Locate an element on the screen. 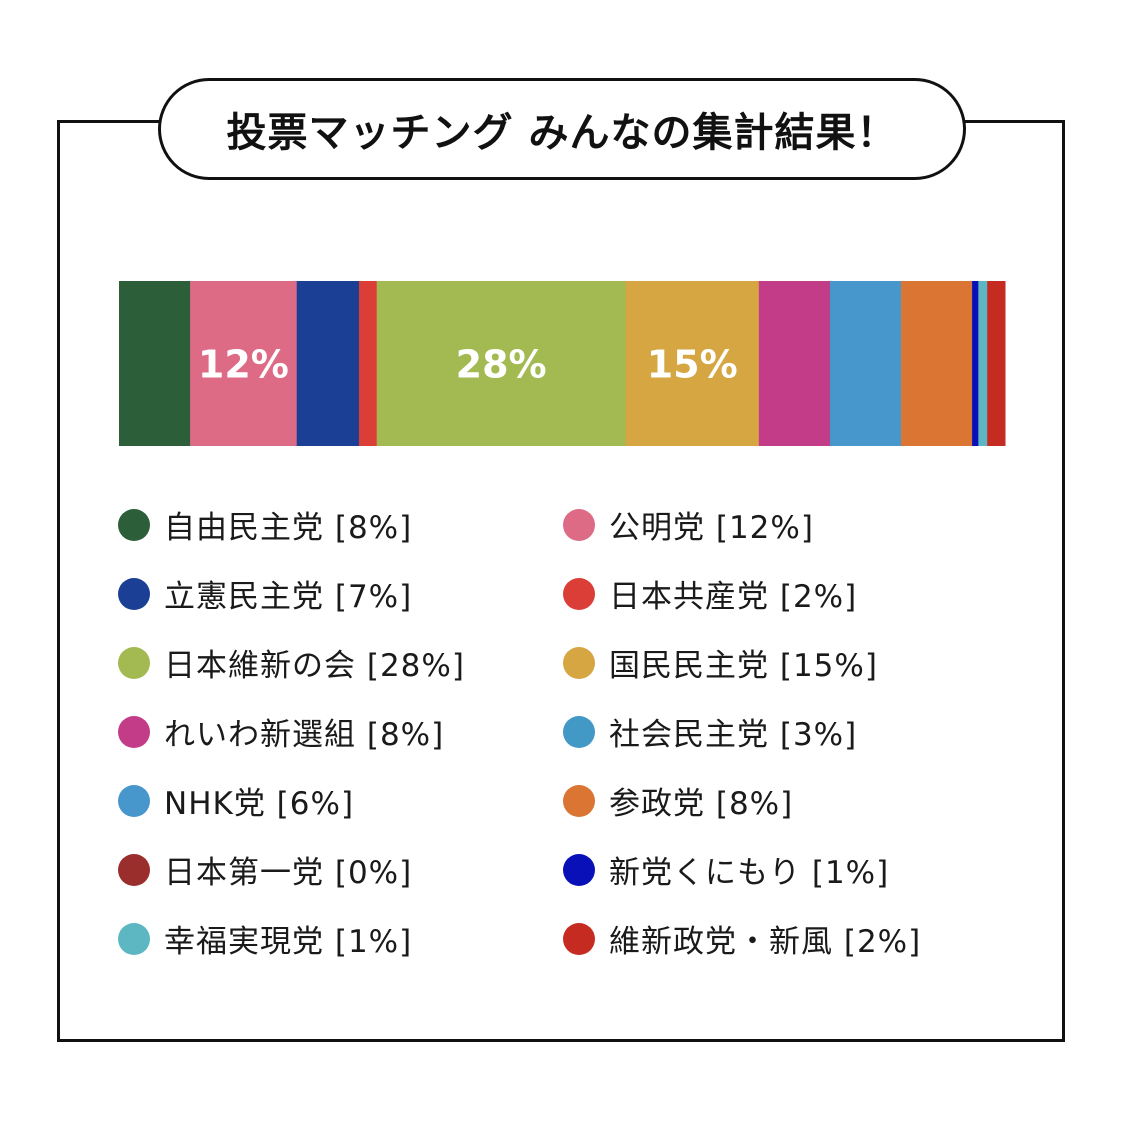 The height and width of the screenshot is (1126, 1125). legend-item: 日本第一党 [0%] is located at coordinates (265, 869).